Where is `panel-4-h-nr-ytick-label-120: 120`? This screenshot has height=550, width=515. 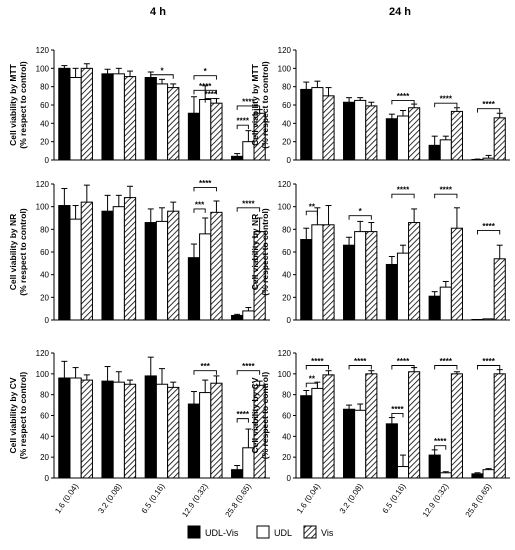 panel-4-h-nr-ytick-label-120: 120 is located at coordinates (43, 184).